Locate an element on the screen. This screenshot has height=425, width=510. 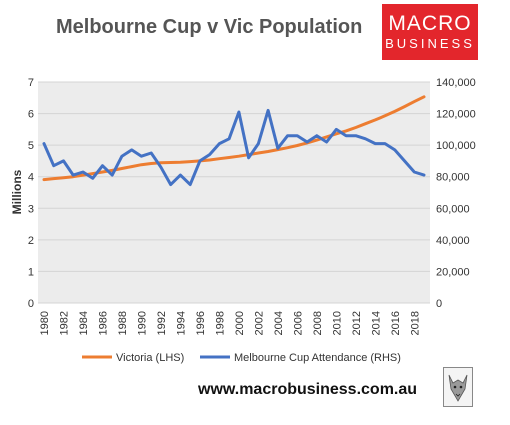
x-tick-label: 1998 is located at coordinates (220, 323).